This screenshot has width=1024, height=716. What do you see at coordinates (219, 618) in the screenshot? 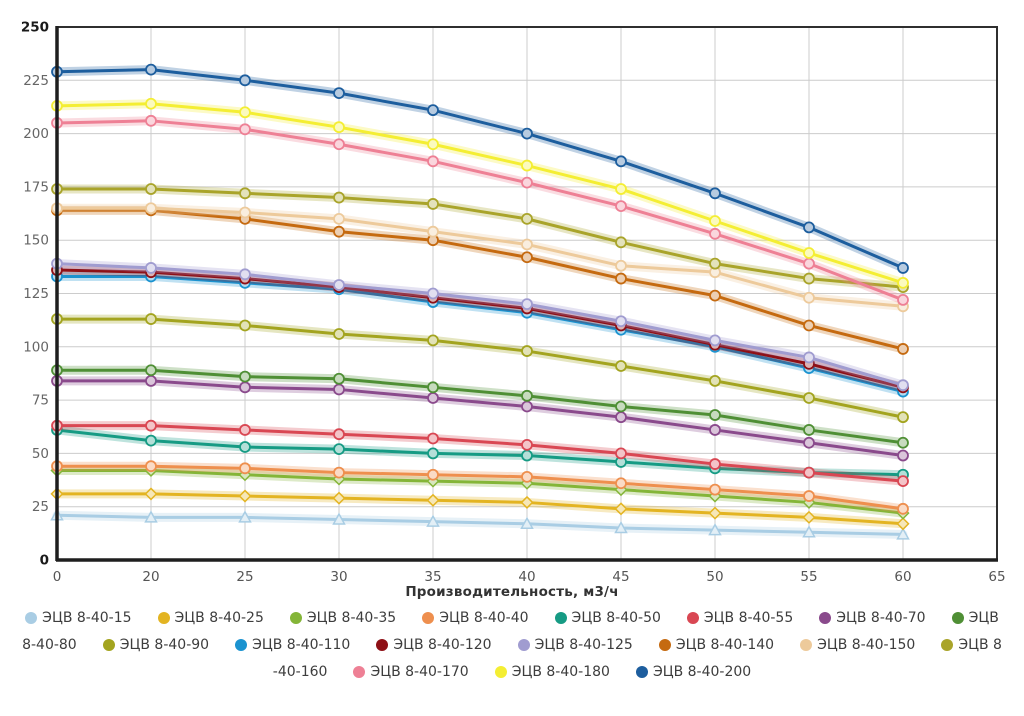
I see `legend-label: ЭЦВ 8-40-25` at bounding box center [219, 618].